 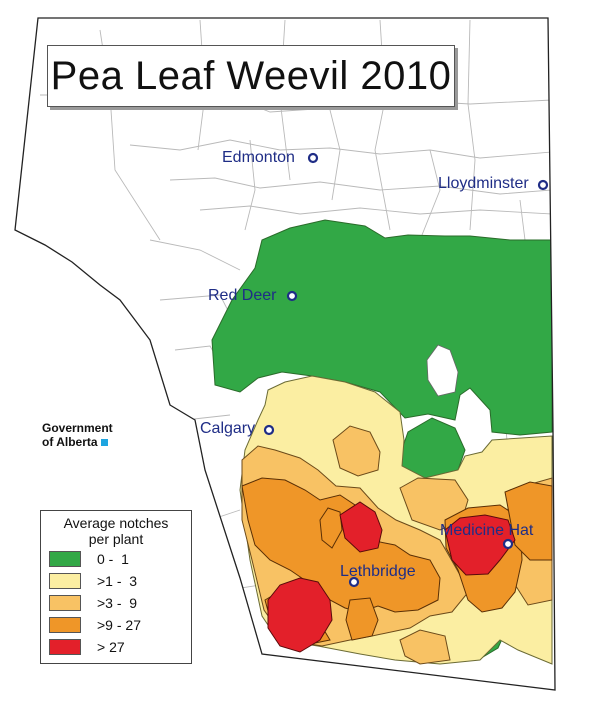 I want to click on legend-row: 0 - 1, so click(x=117, y=559).